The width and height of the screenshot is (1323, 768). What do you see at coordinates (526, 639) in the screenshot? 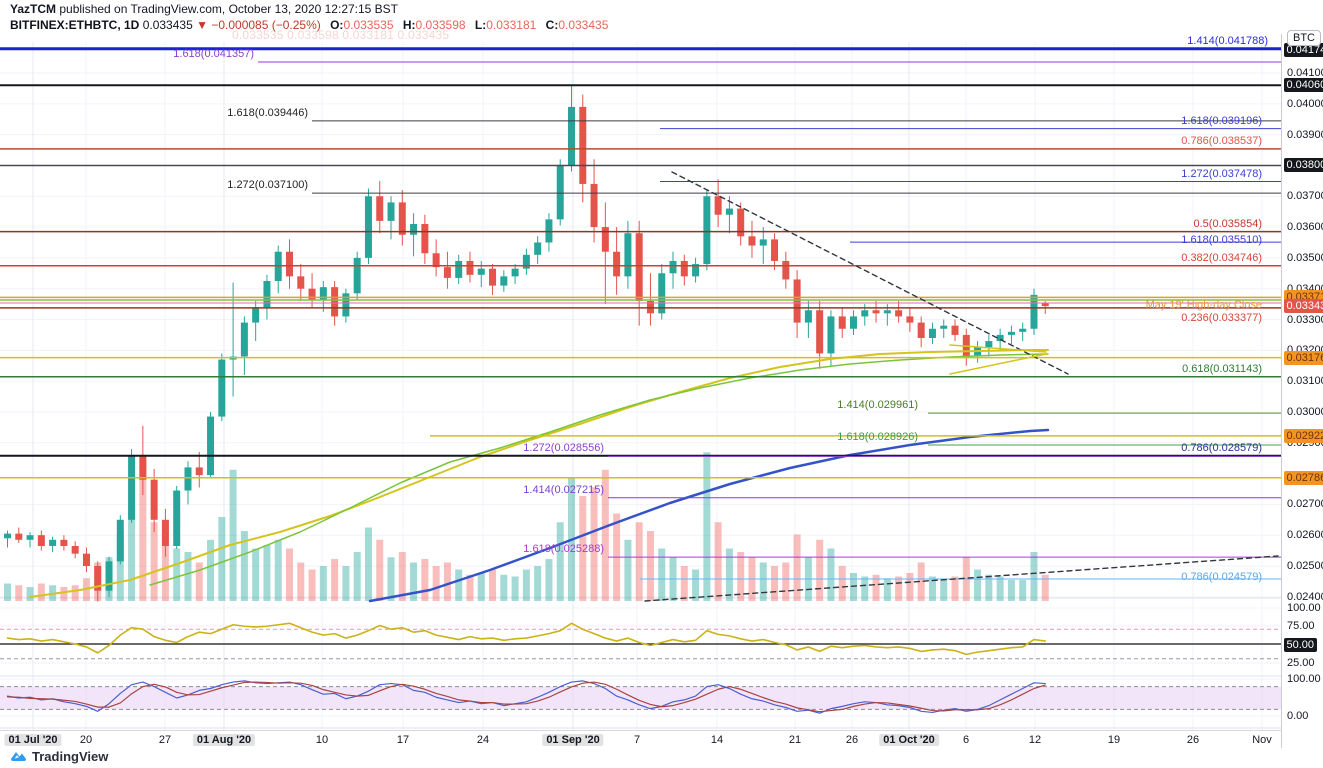
I see `rsi-line` at bounding box center [526, 639].